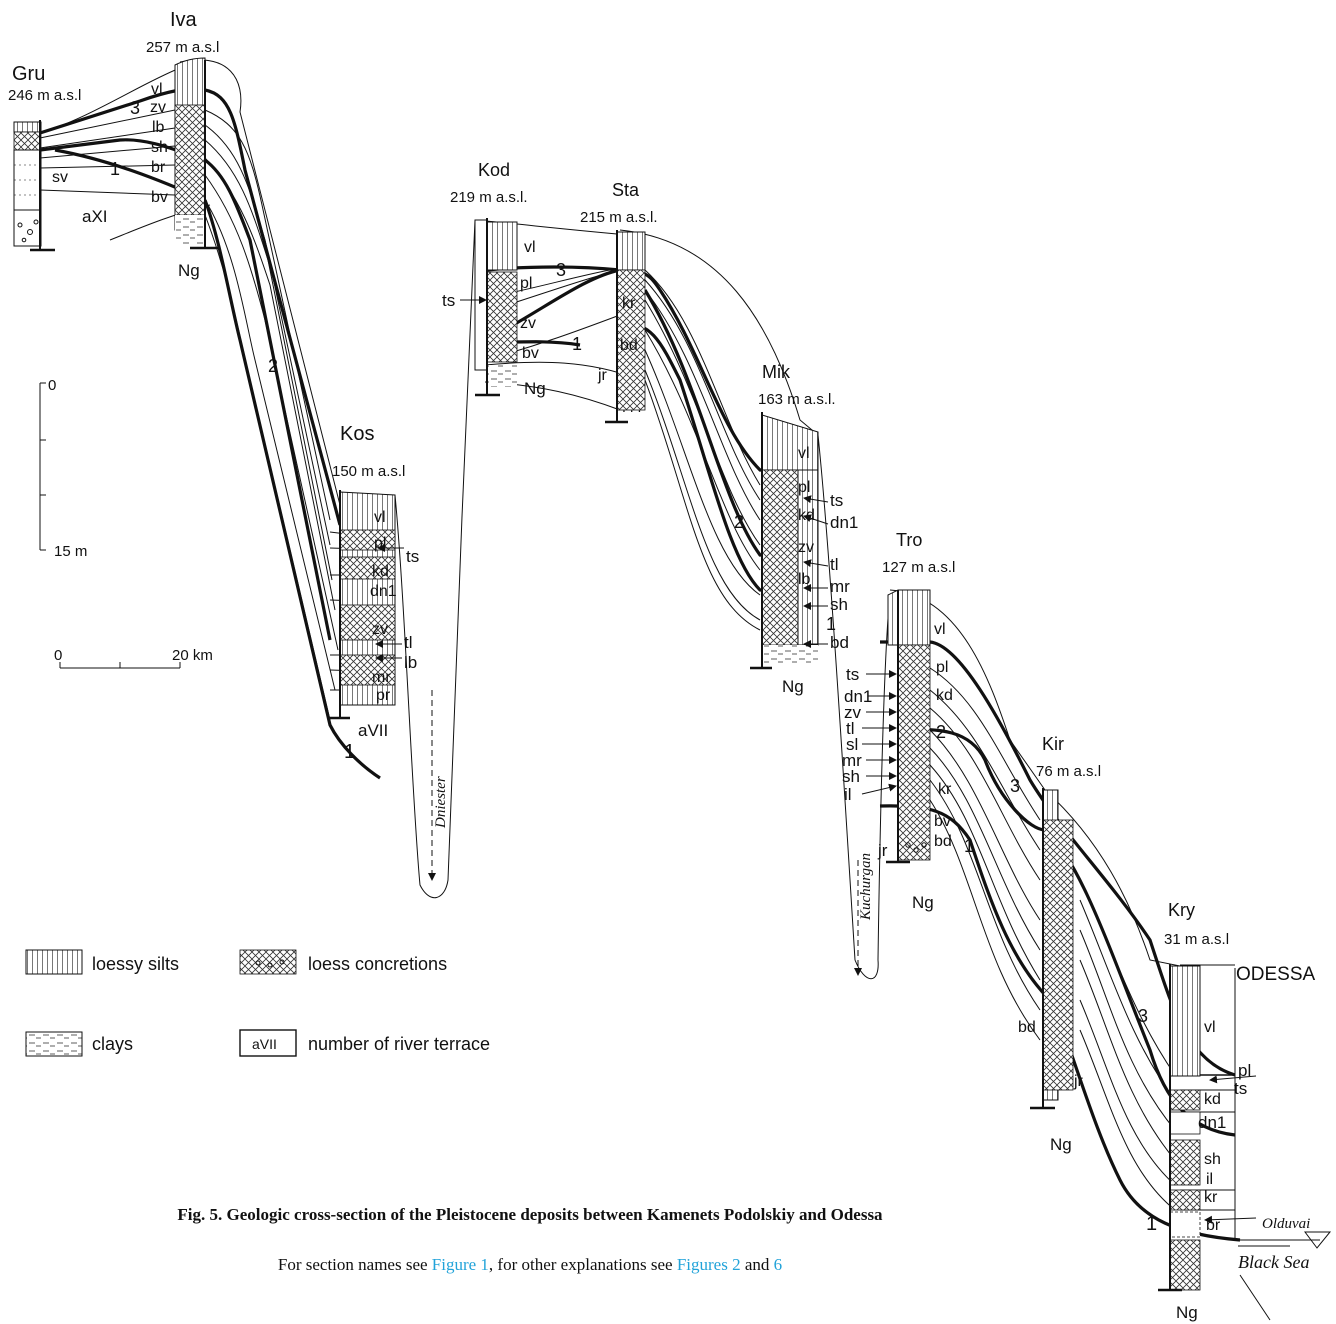 The width and height of the screenshot is (1336, 1324). What do you see at coordinates (797, 399) in the screenshot?
I see `section-elev-mik: 163 m a.s.l.` at bounding box center [797, 399].